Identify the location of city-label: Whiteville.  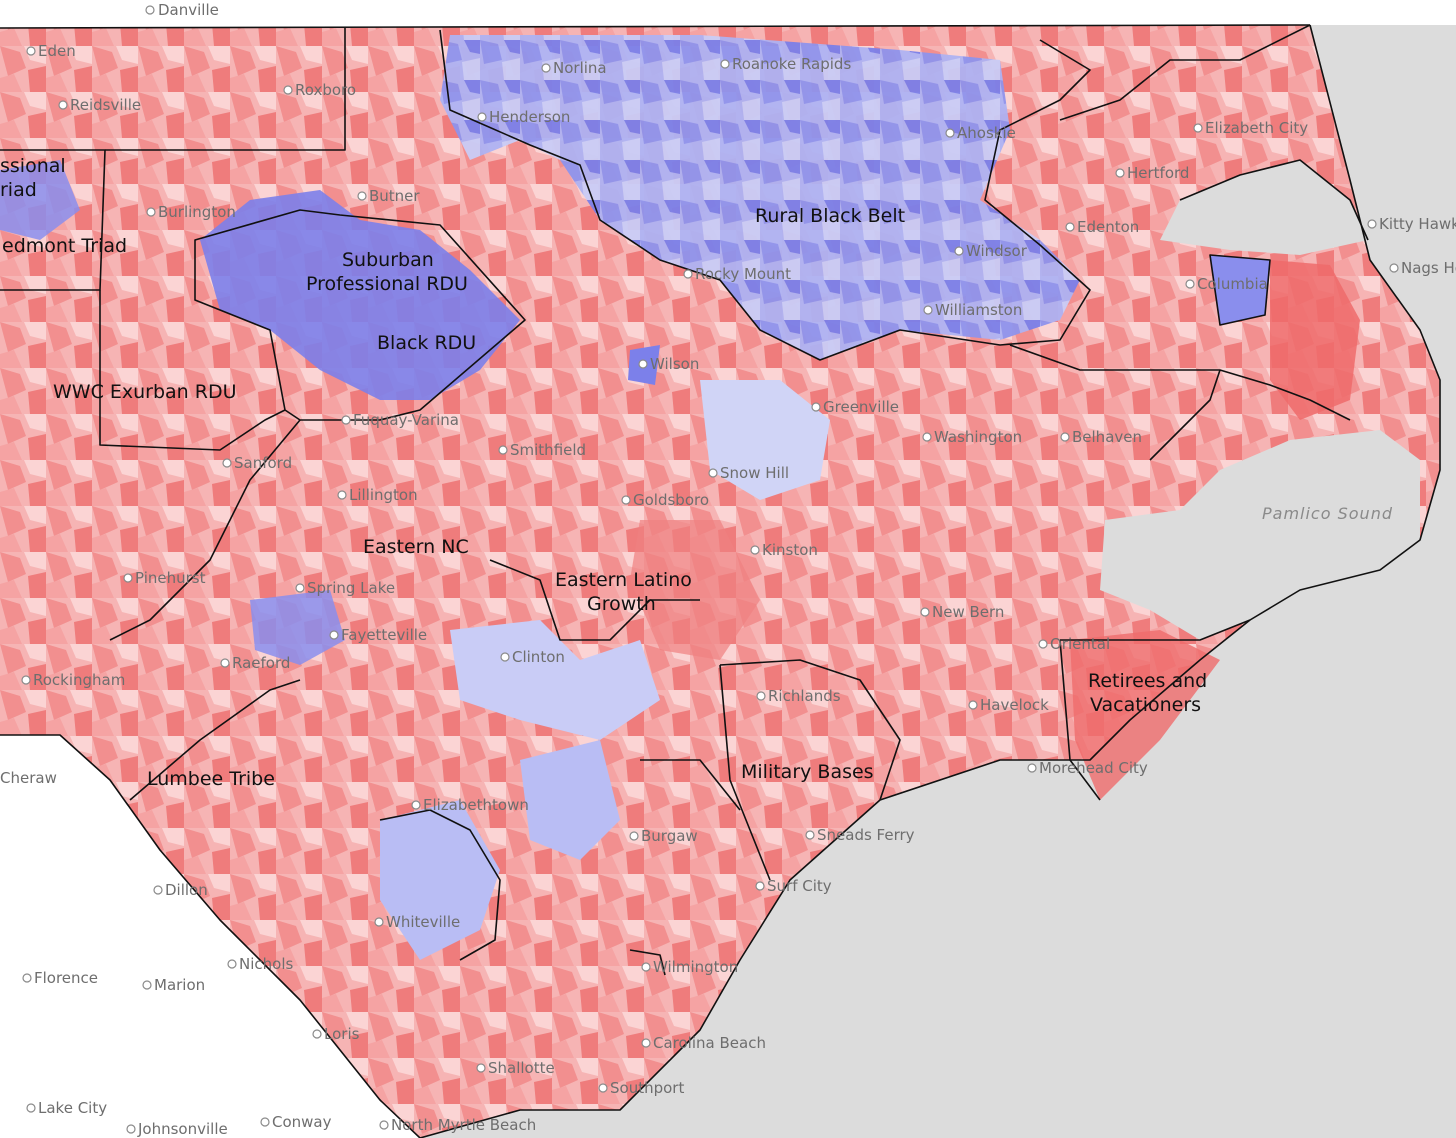
(423, 922).